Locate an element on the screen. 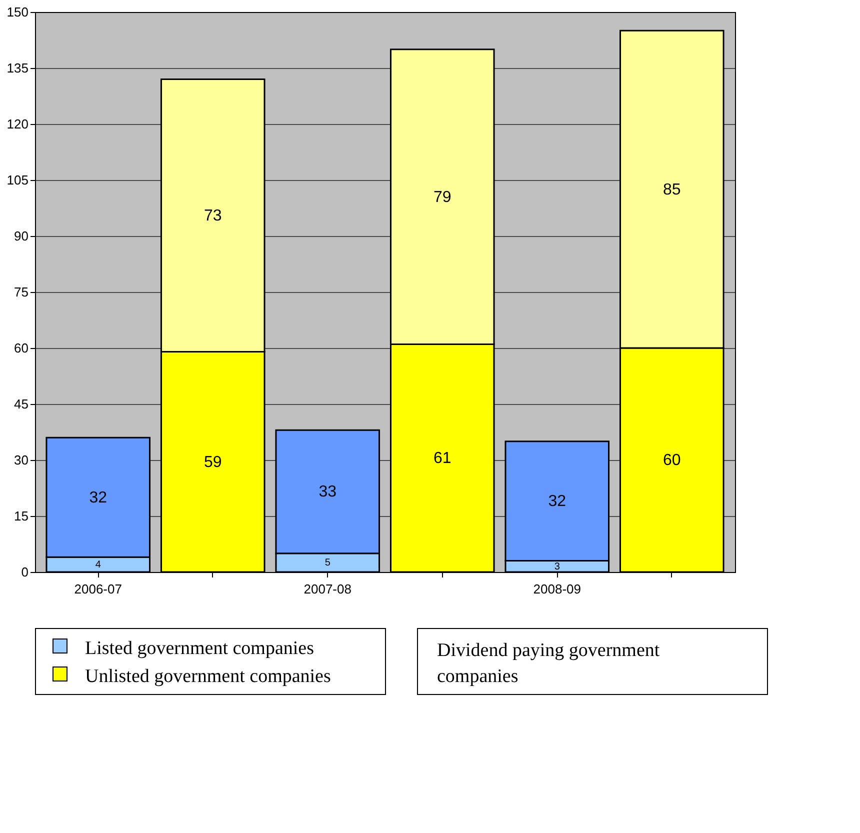 The image size is (860, 833). y-tick-label: 150 is located at coordinates (17, 12).